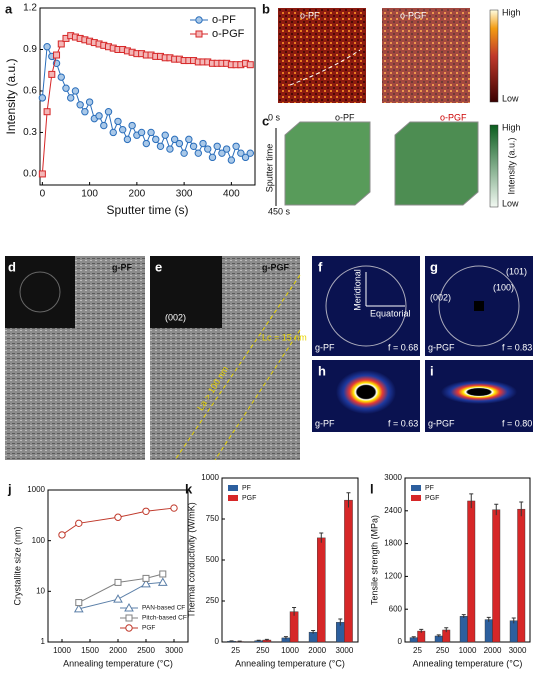  What do you see at coordinates (403, 423) in the screenshot?
I see `label: f = 0.63` at bounding box center [403, 423].